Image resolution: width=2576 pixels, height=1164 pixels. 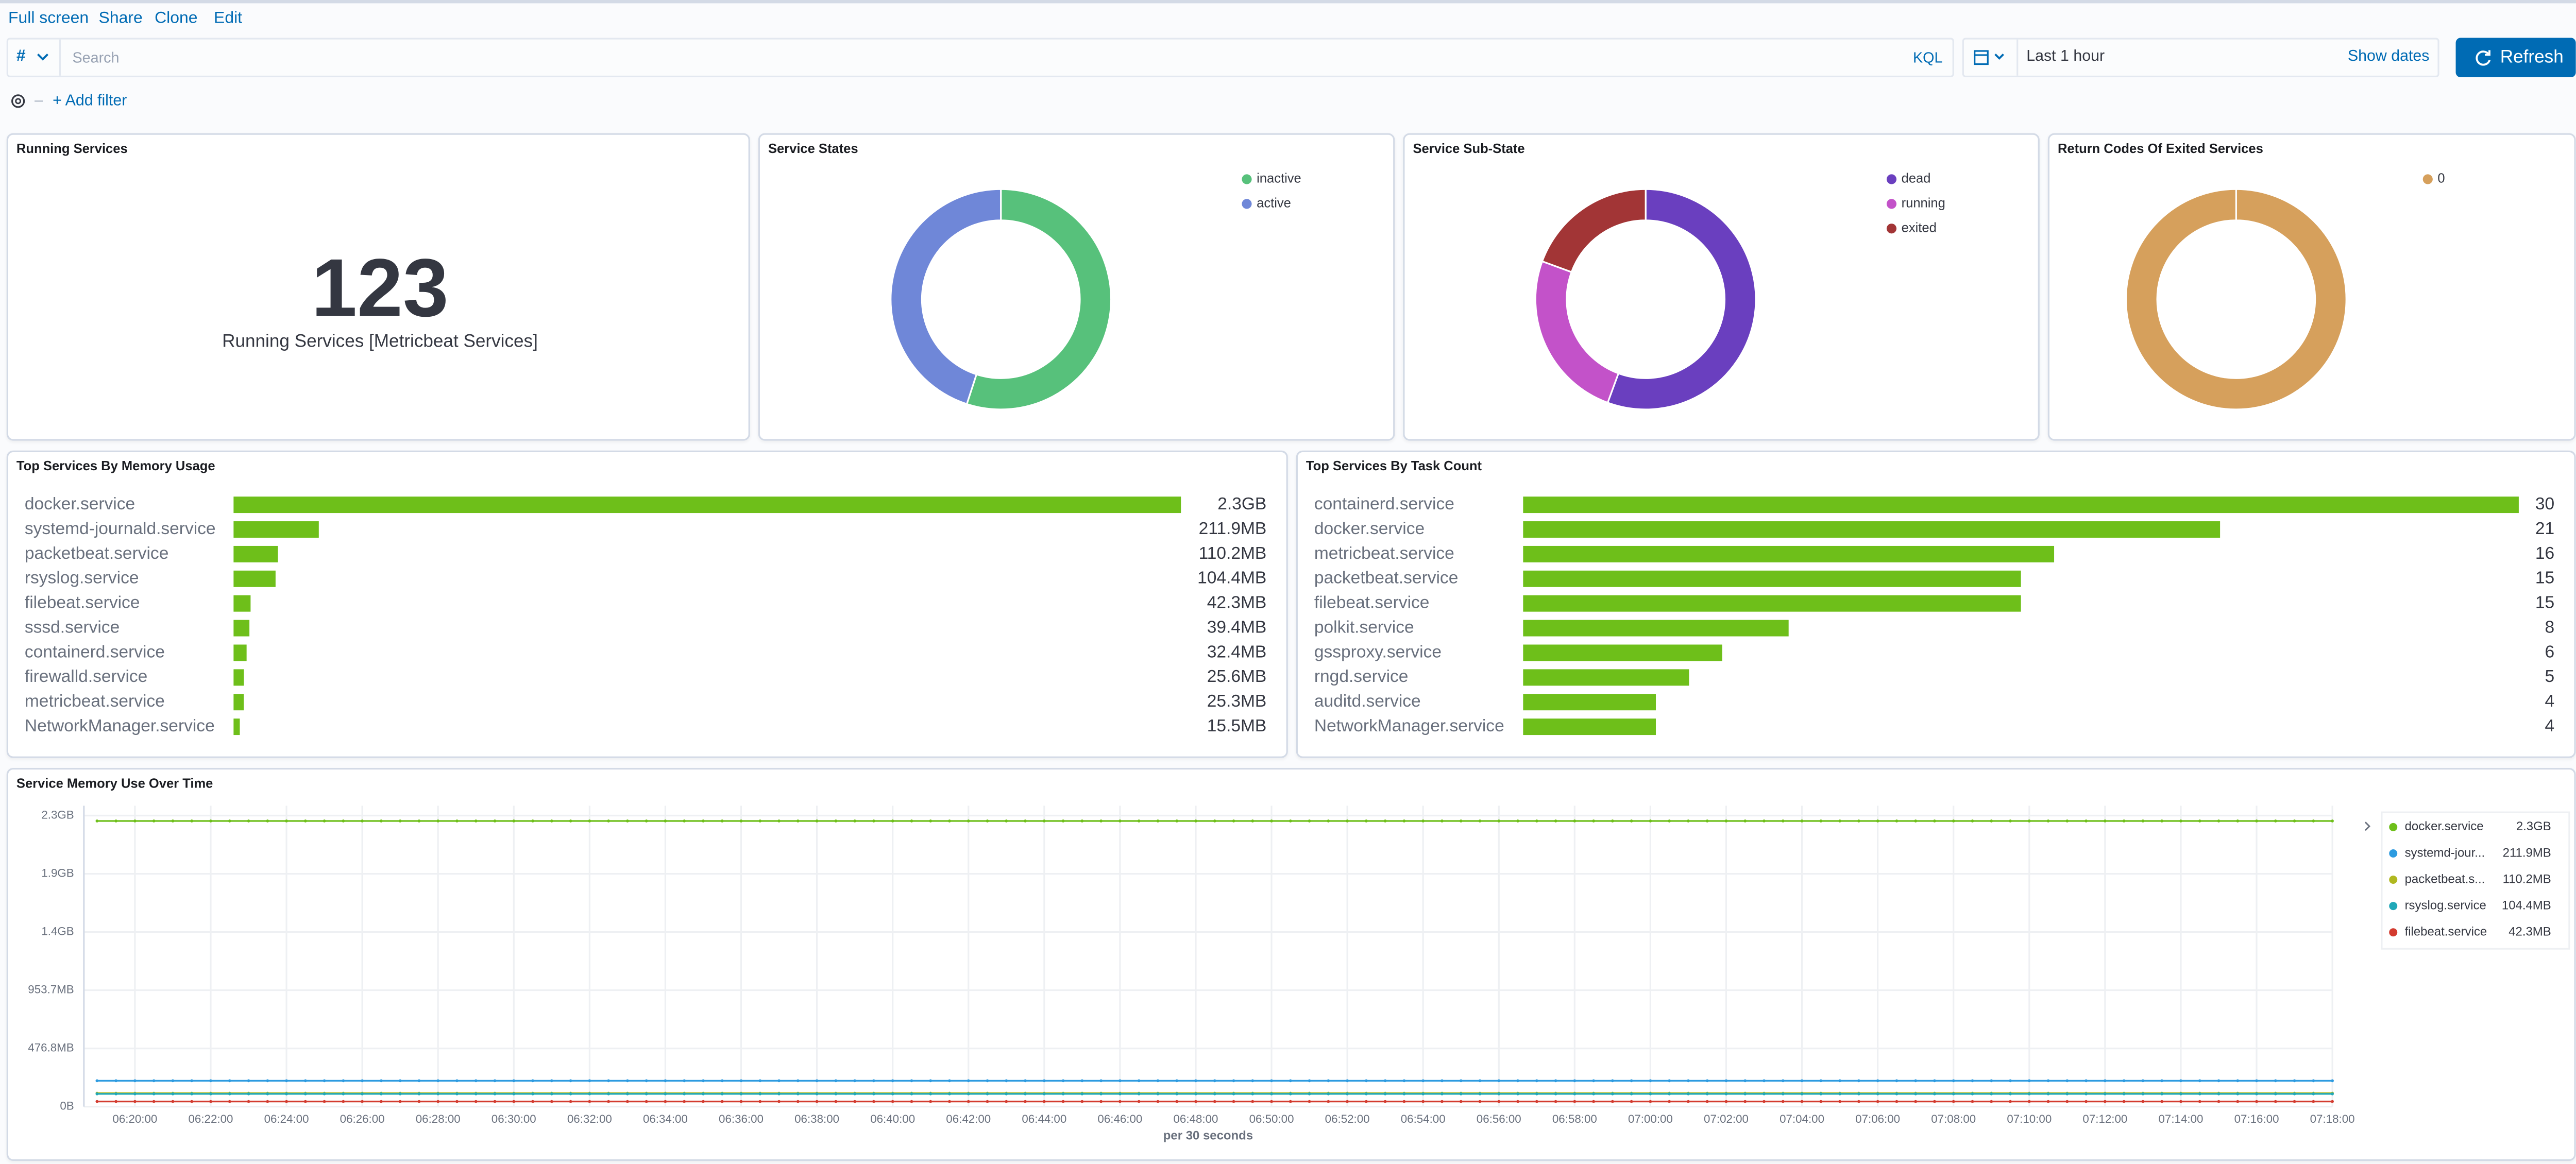 I want to click on value-label: 32.4MB, so click(x=1237, y=651).